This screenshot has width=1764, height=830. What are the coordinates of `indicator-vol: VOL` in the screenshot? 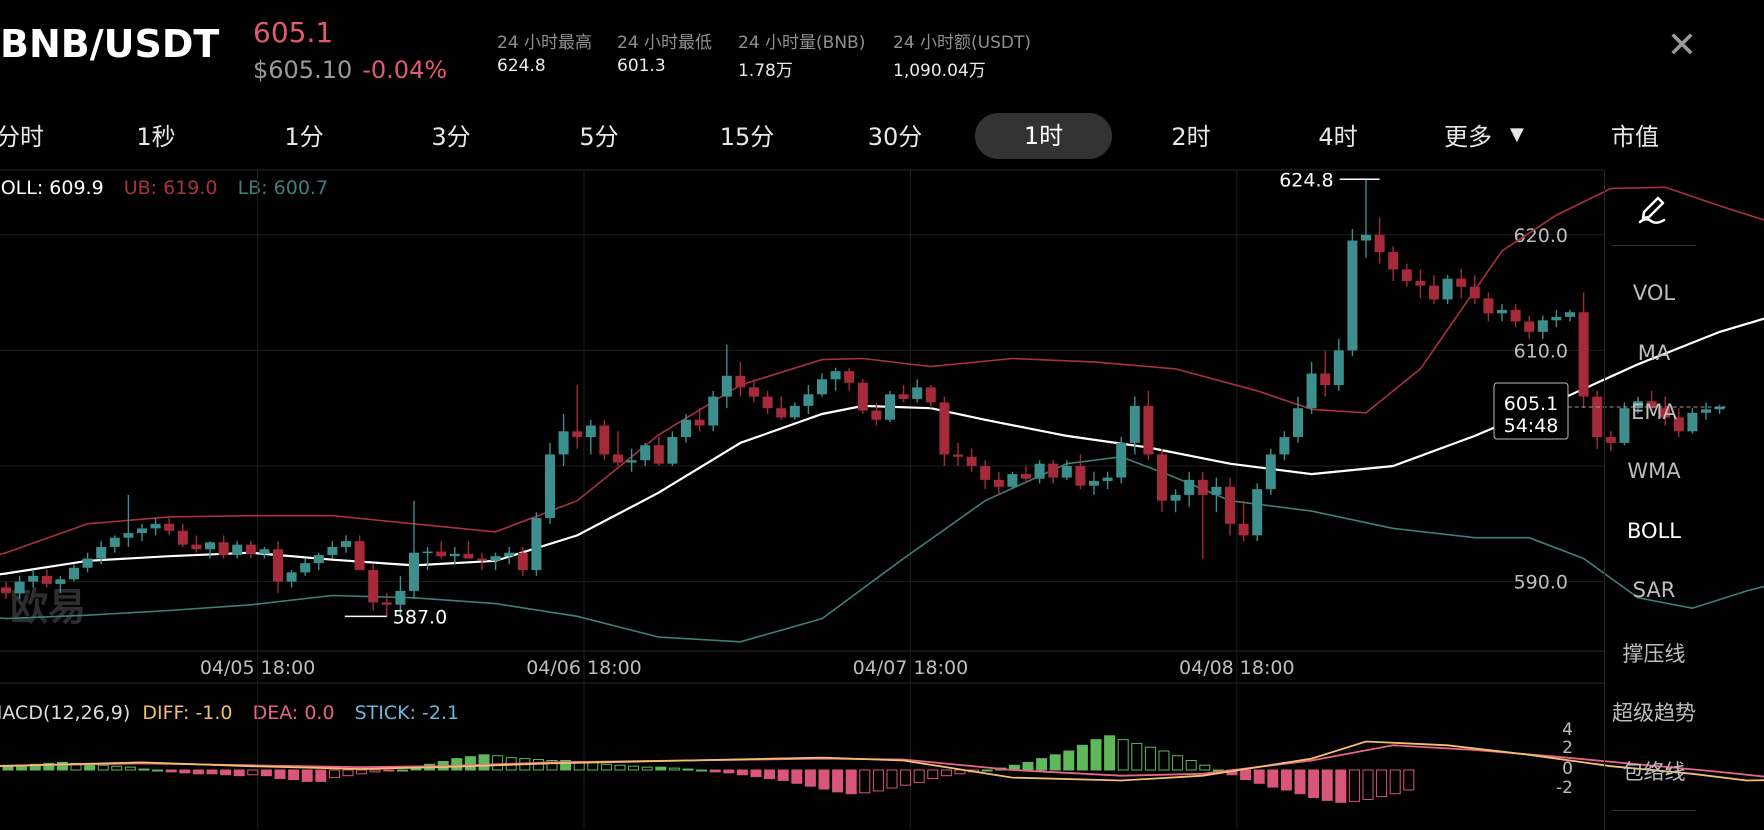 It's located at (1654, 293).